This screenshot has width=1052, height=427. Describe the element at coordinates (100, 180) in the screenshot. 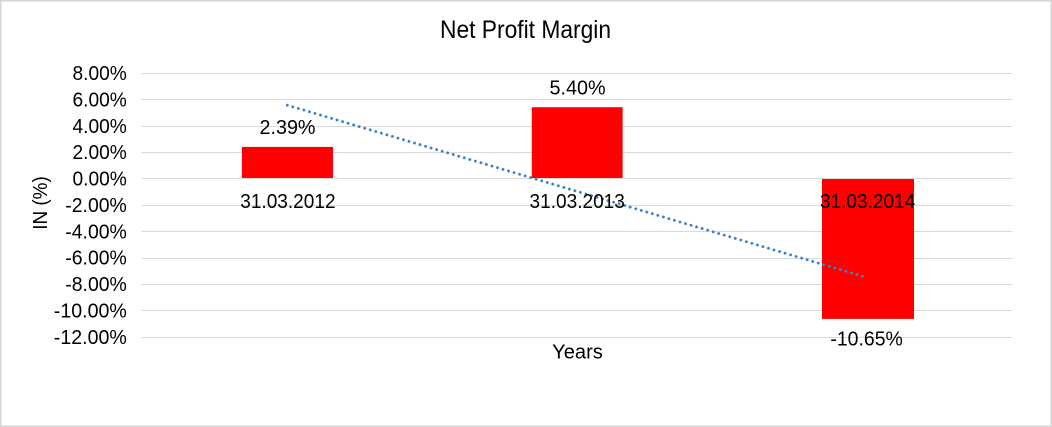

I see `svg-text: 0.00%` at that location.